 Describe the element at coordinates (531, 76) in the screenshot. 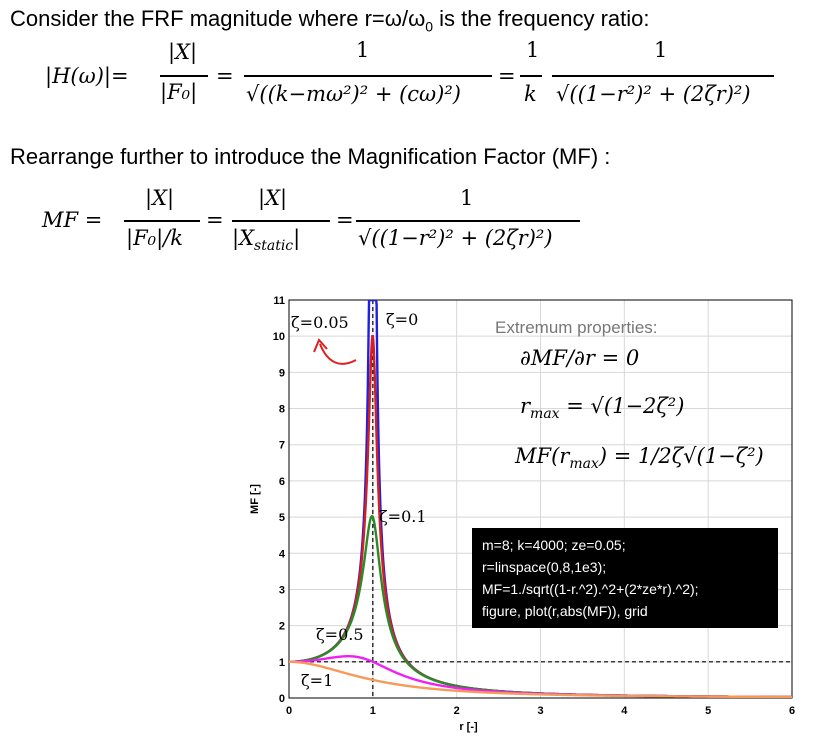

I see `frf-fracline3` at that location.